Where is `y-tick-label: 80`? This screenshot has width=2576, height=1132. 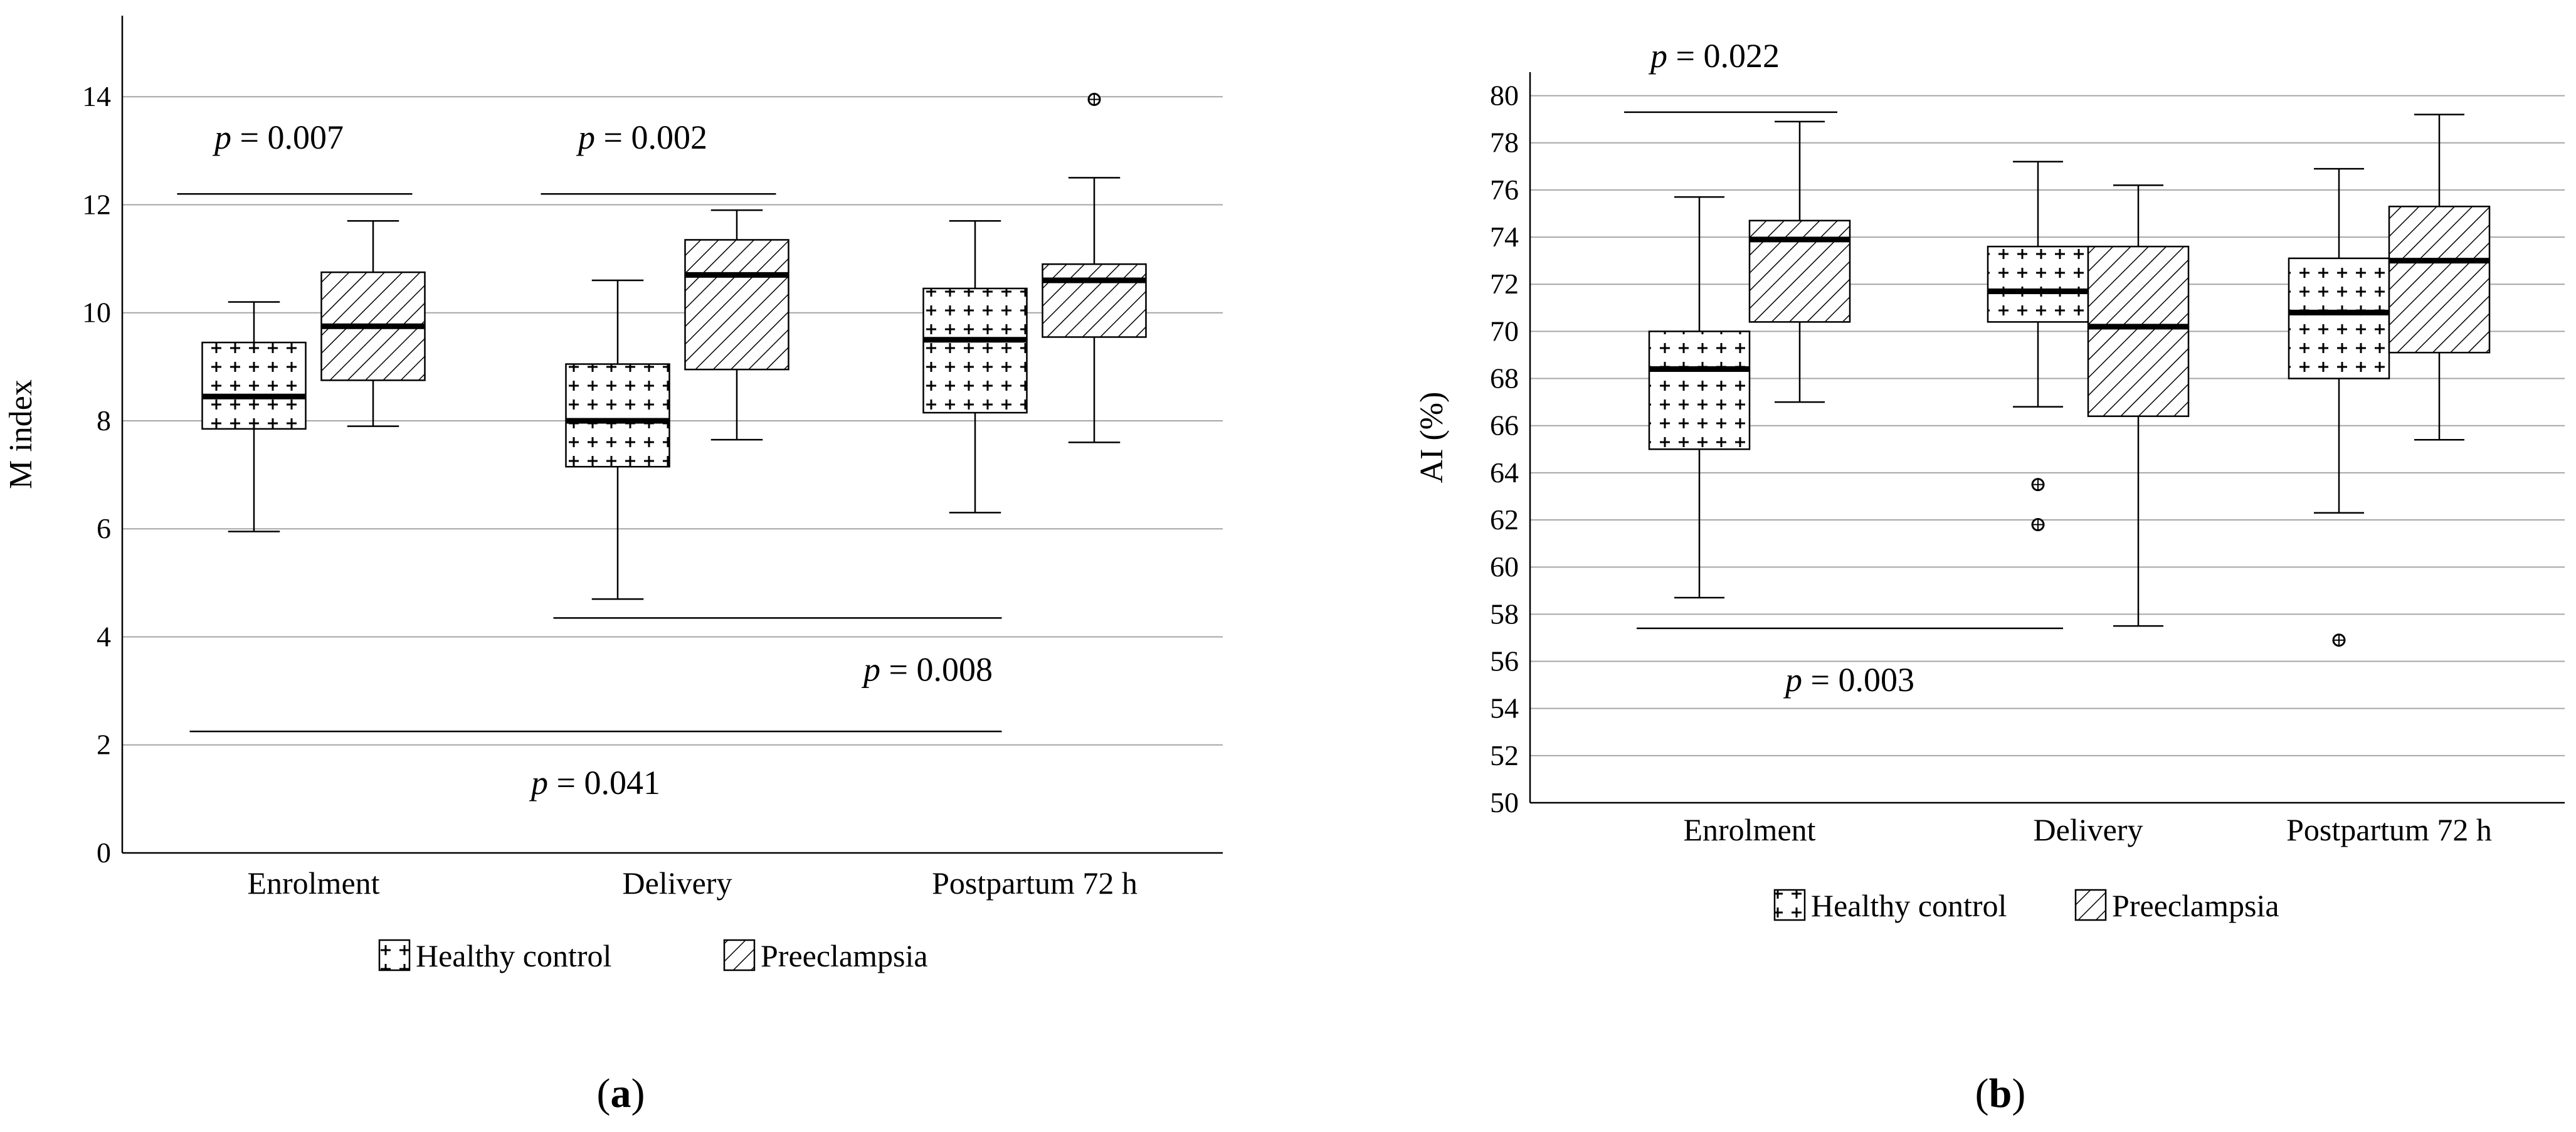 y-tick-label: 80 is located at coordinates (1504, 96).